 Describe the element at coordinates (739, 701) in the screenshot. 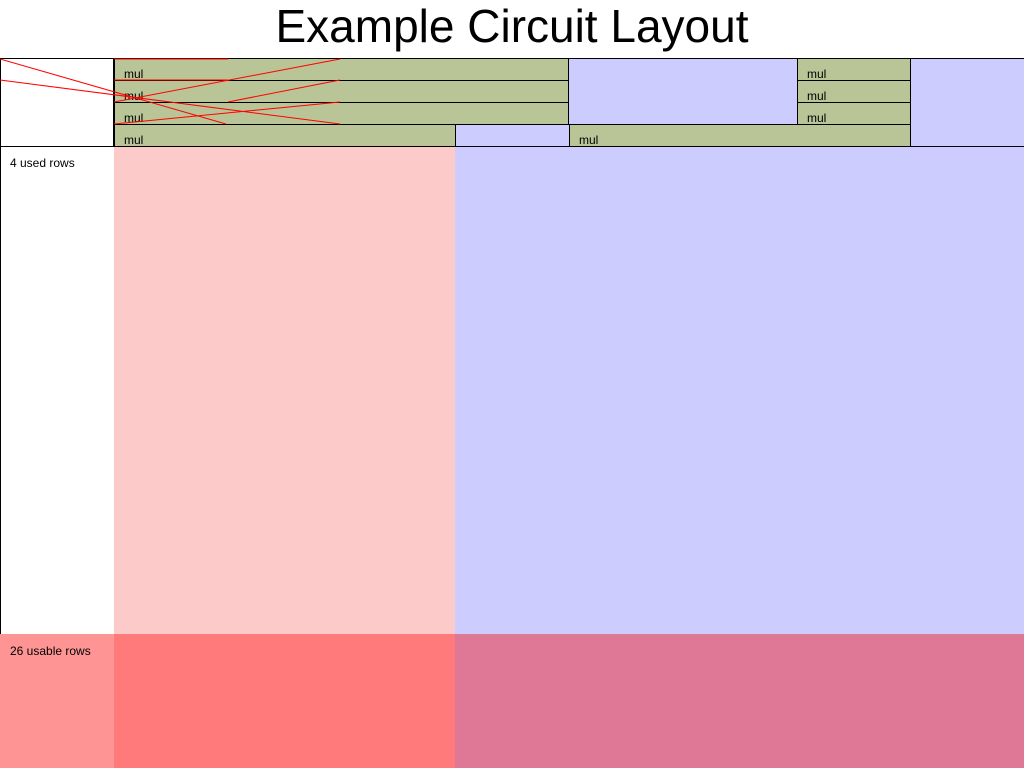

I see `blinding-instance-region` at that location.